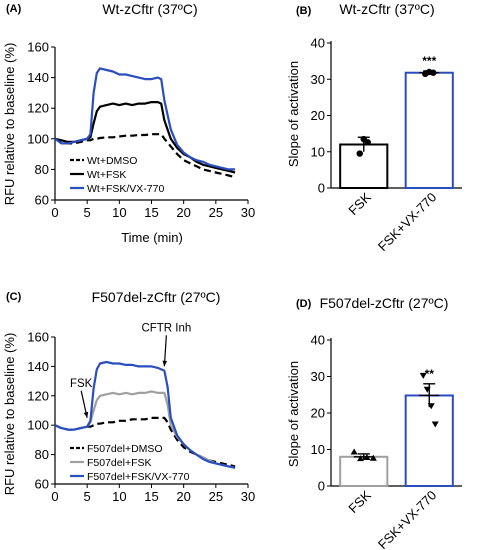 The image size is (479, 550). Describe the element at coordinates (407, 519) in the screenshot. I see `panel-d-category-label-2: FSK+VX-770` at that location.